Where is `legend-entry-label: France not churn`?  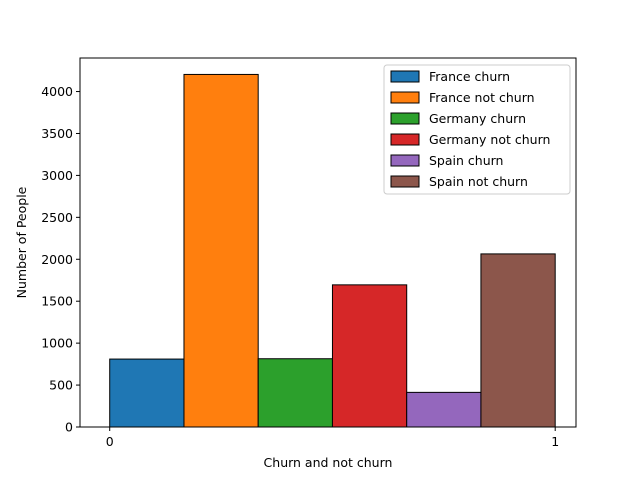 legend-entry-label: France not churn is located at coordinates (482, 97).